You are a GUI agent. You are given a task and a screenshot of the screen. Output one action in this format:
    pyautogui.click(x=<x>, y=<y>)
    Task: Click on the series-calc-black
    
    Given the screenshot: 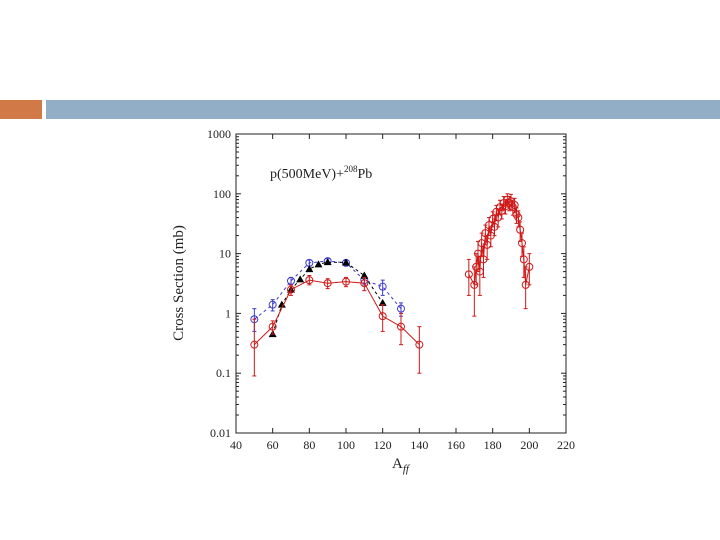 What is the action you would take?
    pyautogui.click(x=327, y=298)
    